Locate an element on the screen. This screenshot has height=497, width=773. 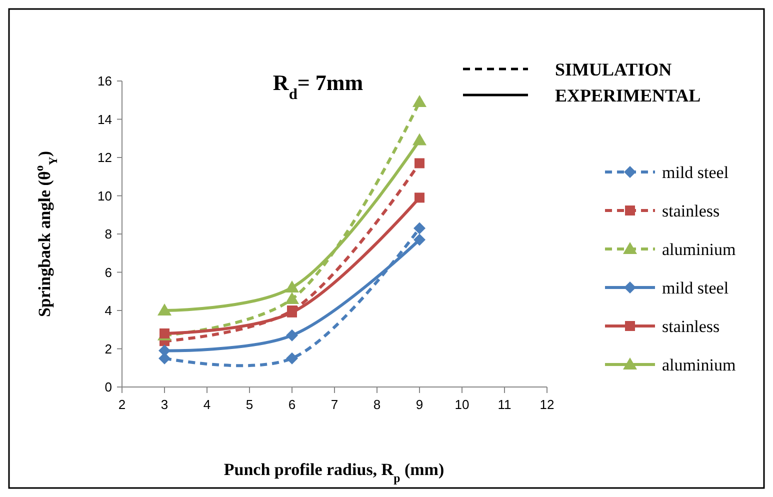
y-tick-label: 0 is located at coordinates (108, 387).